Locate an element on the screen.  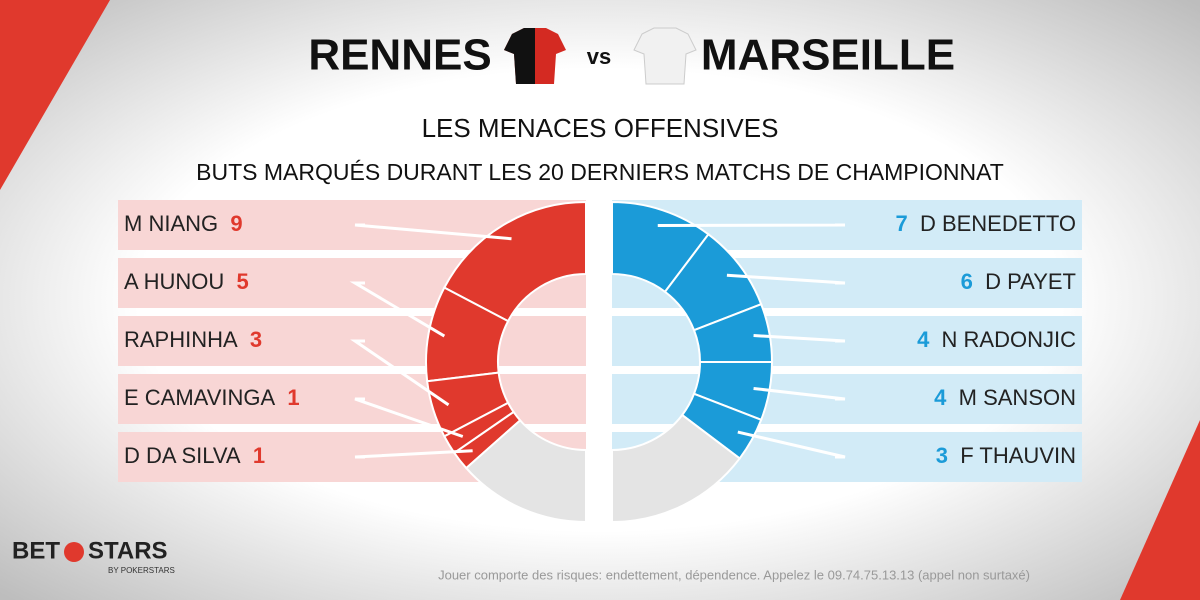
title: LES MENACES OFFENSIVES is located at coordinates (600, 128).